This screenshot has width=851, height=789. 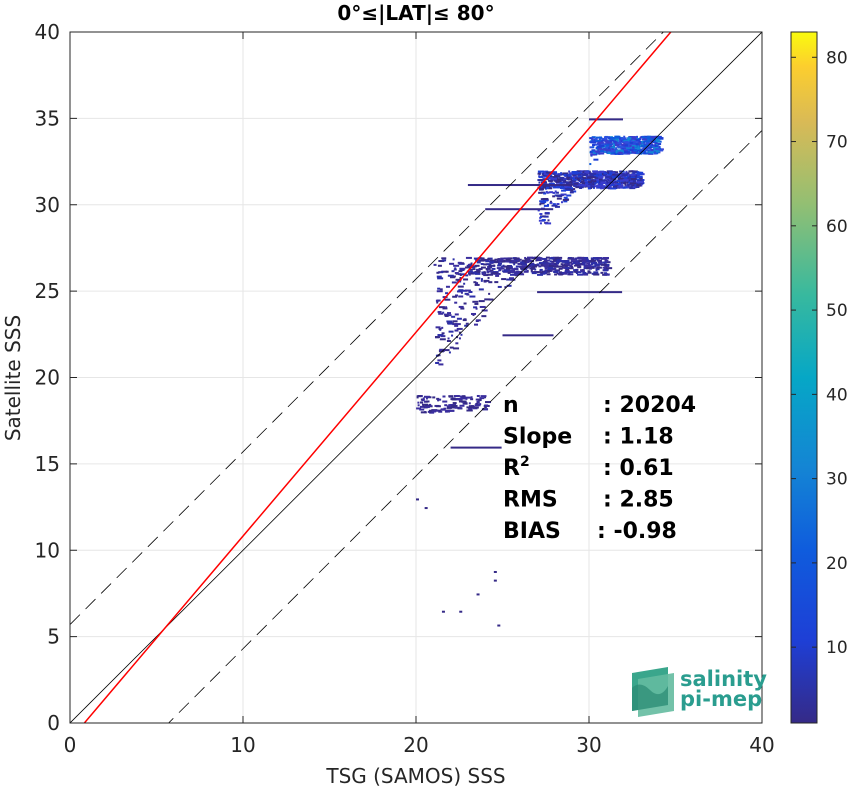 What do you see at coordinates (721, 699) in the screenshot?
I see `logo-line2: pi-mep` at bounding box center [721, 699].